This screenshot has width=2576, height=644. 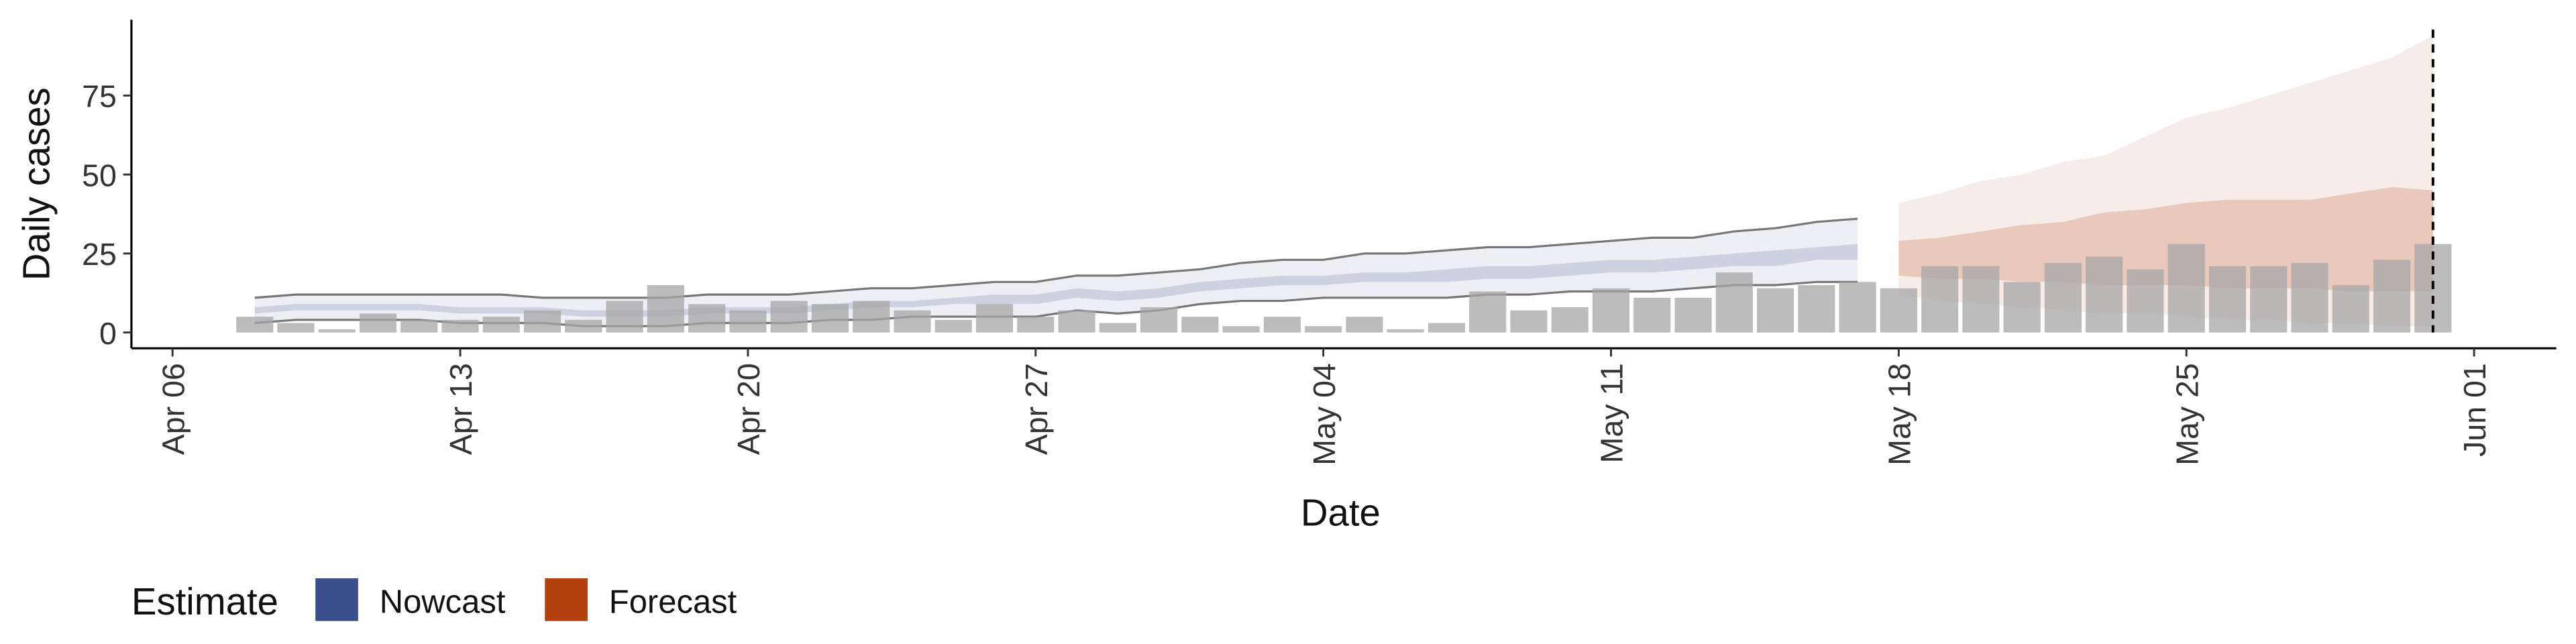 I want to click on y-tick-label: 25, so click(x=99, y=254).